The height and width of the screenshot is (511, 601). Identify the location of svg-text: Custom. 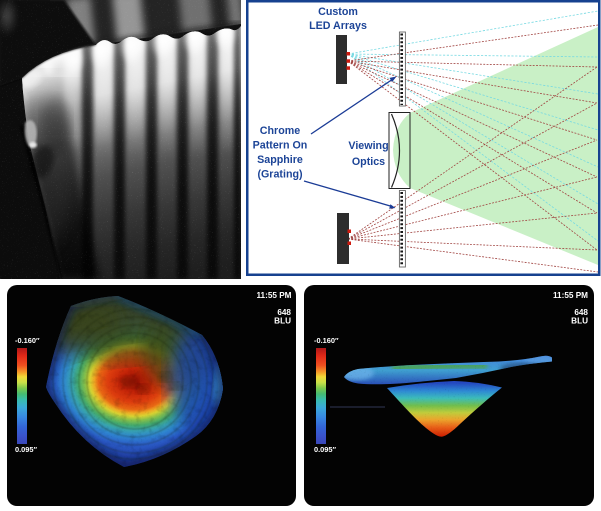
(338, 12).